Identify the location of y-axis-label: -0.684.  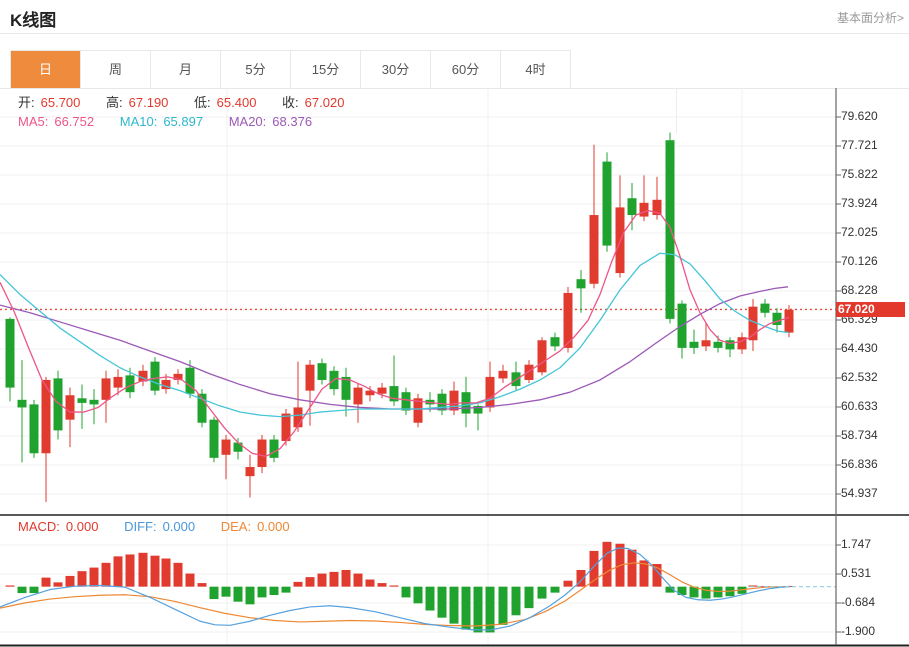
(858, 602).